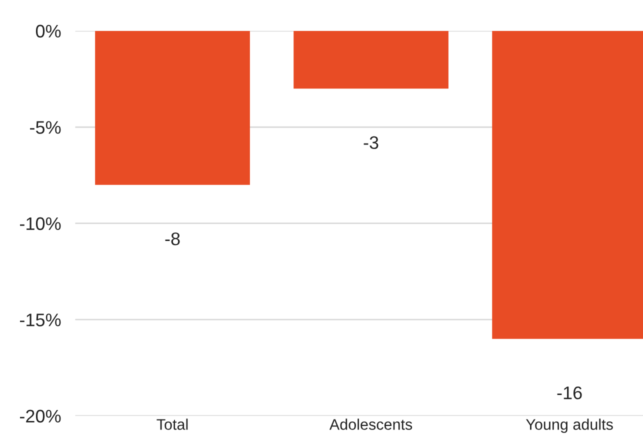 Image resolution: width=643 pixels, height=441 pixels. What do you see at coordinates (371, 143) in the screenshot?
I see `data-label: -3` at bounding box center [371, 143].